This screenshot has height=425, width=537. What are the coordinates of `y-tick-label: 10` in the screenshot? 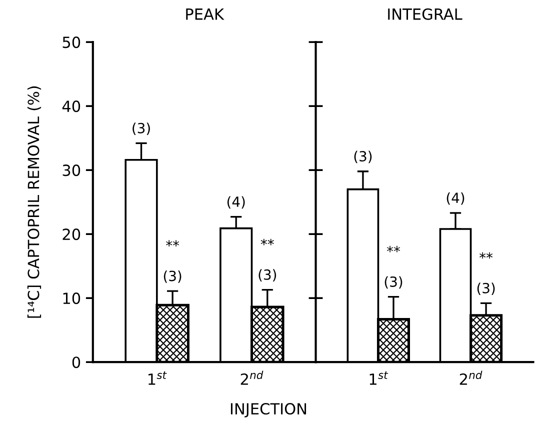 It's located at (71, 298).